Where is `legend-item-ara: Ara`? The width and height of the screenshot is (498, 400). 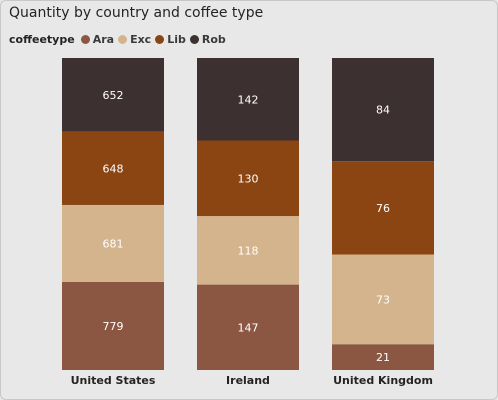 legend-item-ara: Ara is located at coordinates (97, 39).